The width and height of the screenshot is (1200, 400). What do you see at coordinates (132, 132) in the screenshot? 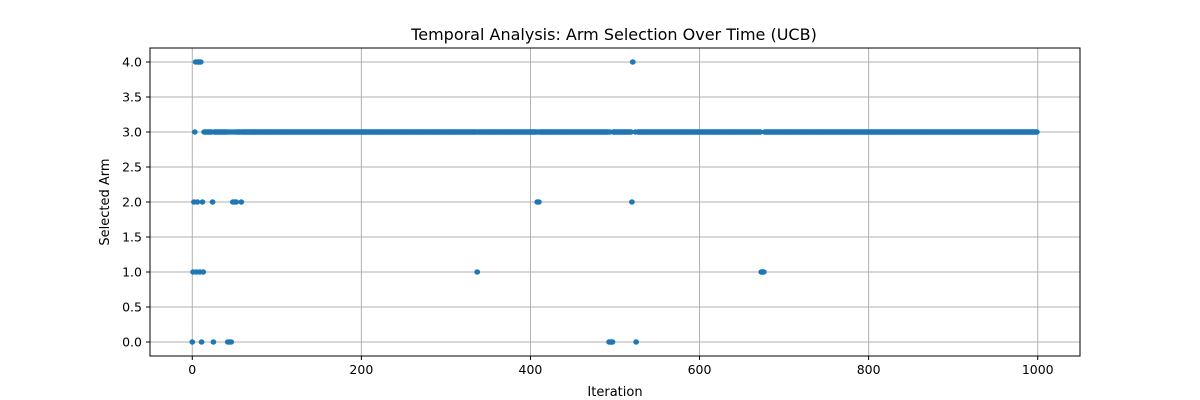
I see `y-tick-label: 3.0` at bounding box center [132, 132].